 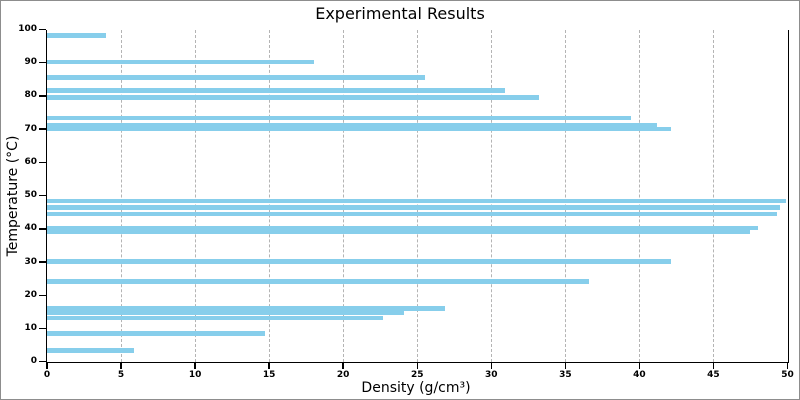 What do you see at coordinates (417, 374) in the screenshot?
I see `x-tick-label: 25` at bounding box center [417, 374].